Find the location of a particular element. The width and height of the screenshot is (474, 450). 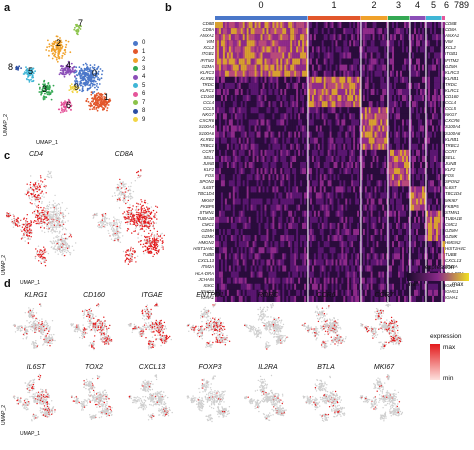

cluster-legend-item: 4 is located at coordinates (139, 77).